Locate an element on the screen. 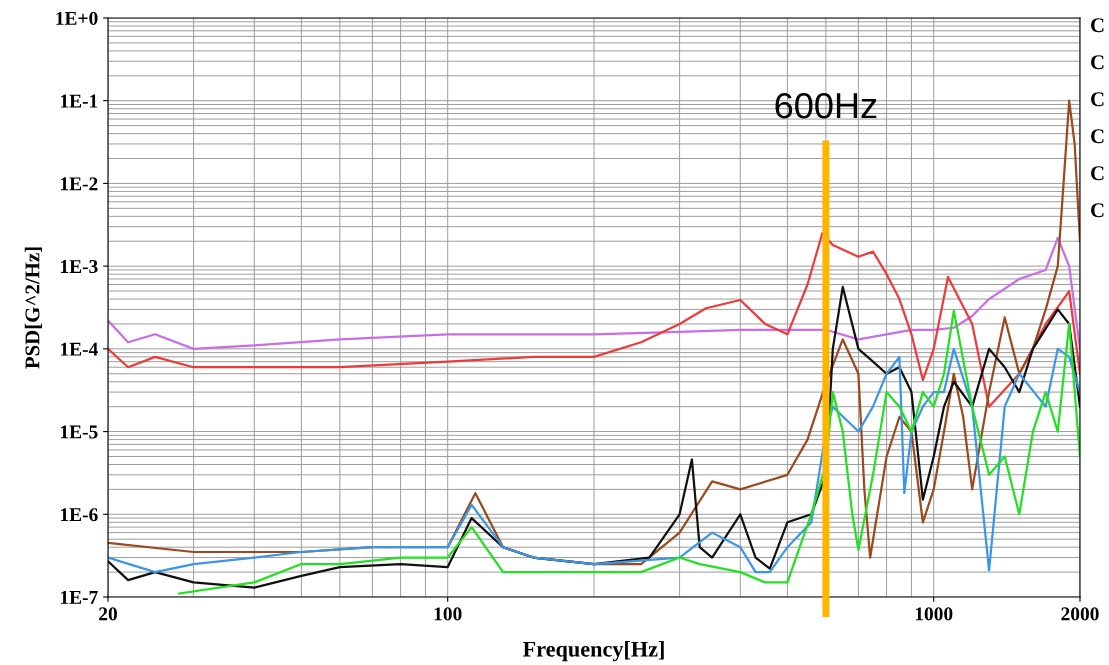 This screenshot has width=1109, height=665. x-tick-label: 2000 is located at coordinates (1080, 614).